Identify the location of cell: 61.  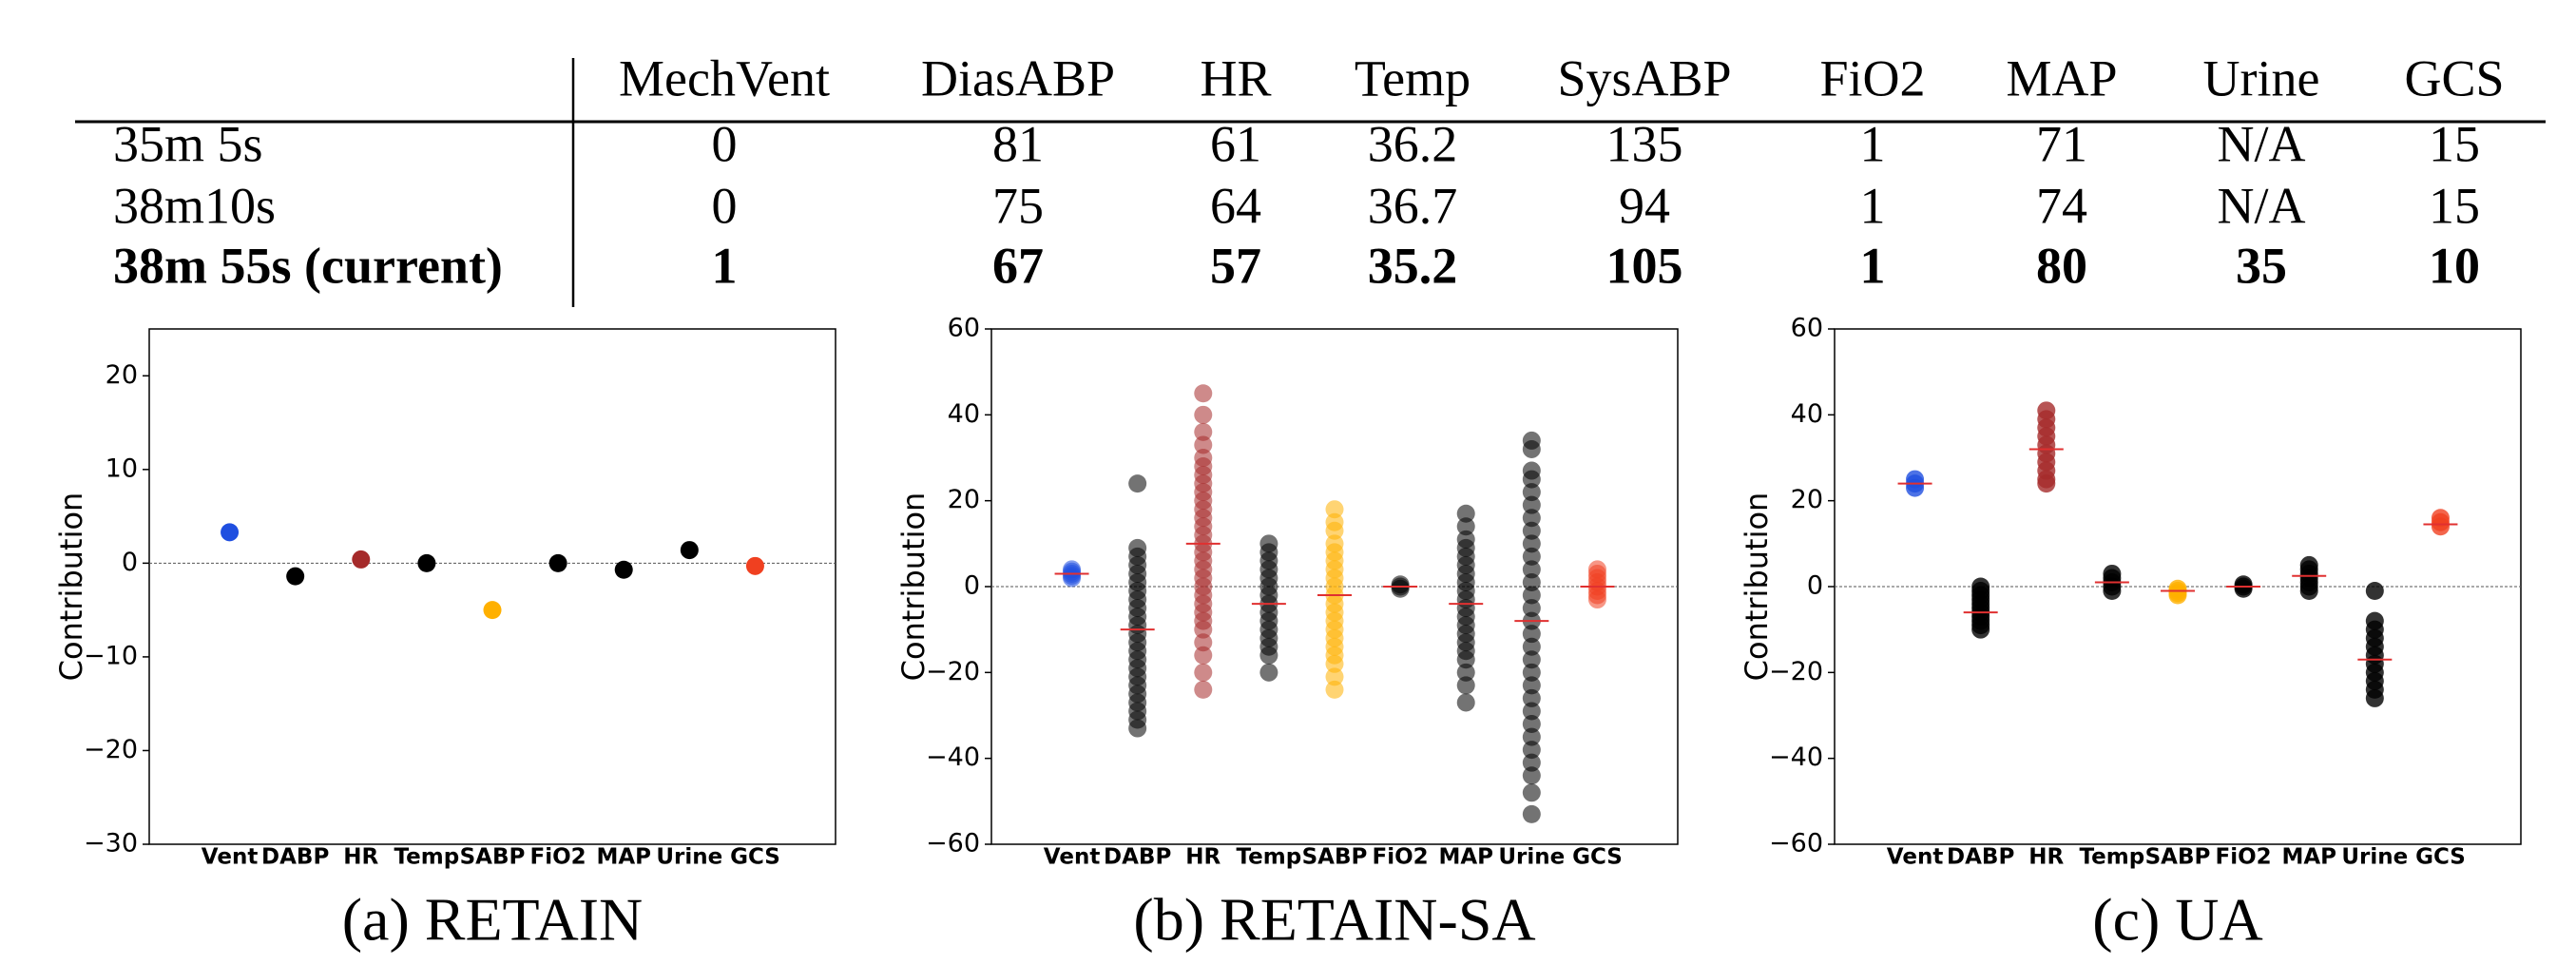
(1235, 143).